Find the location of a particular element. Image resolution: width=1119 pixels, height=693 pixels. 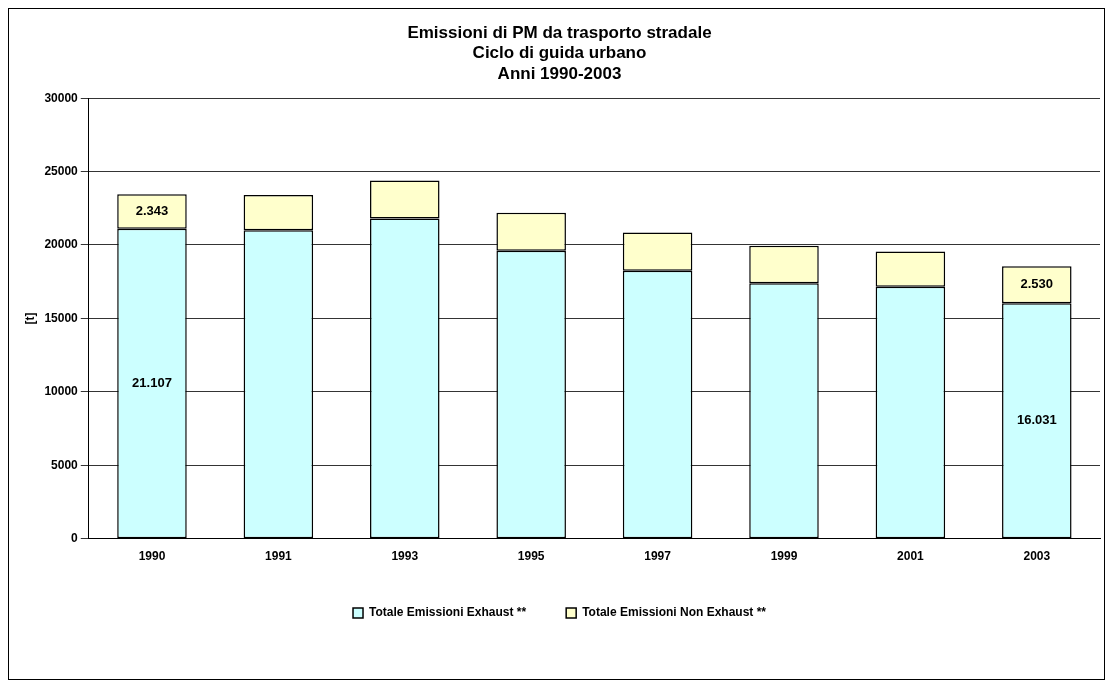

y-tick-label: 15000 is located at coordinates (61, 317).